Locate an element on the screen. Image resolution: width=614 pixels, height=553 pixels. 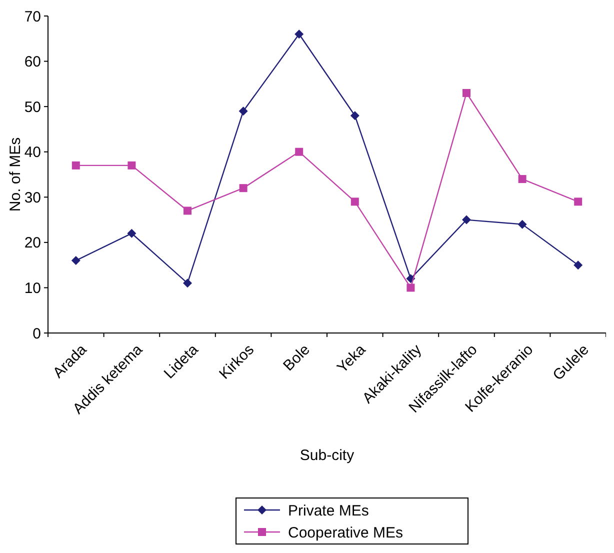
legend-label: Private MEs is located at coordinates (328, 511).